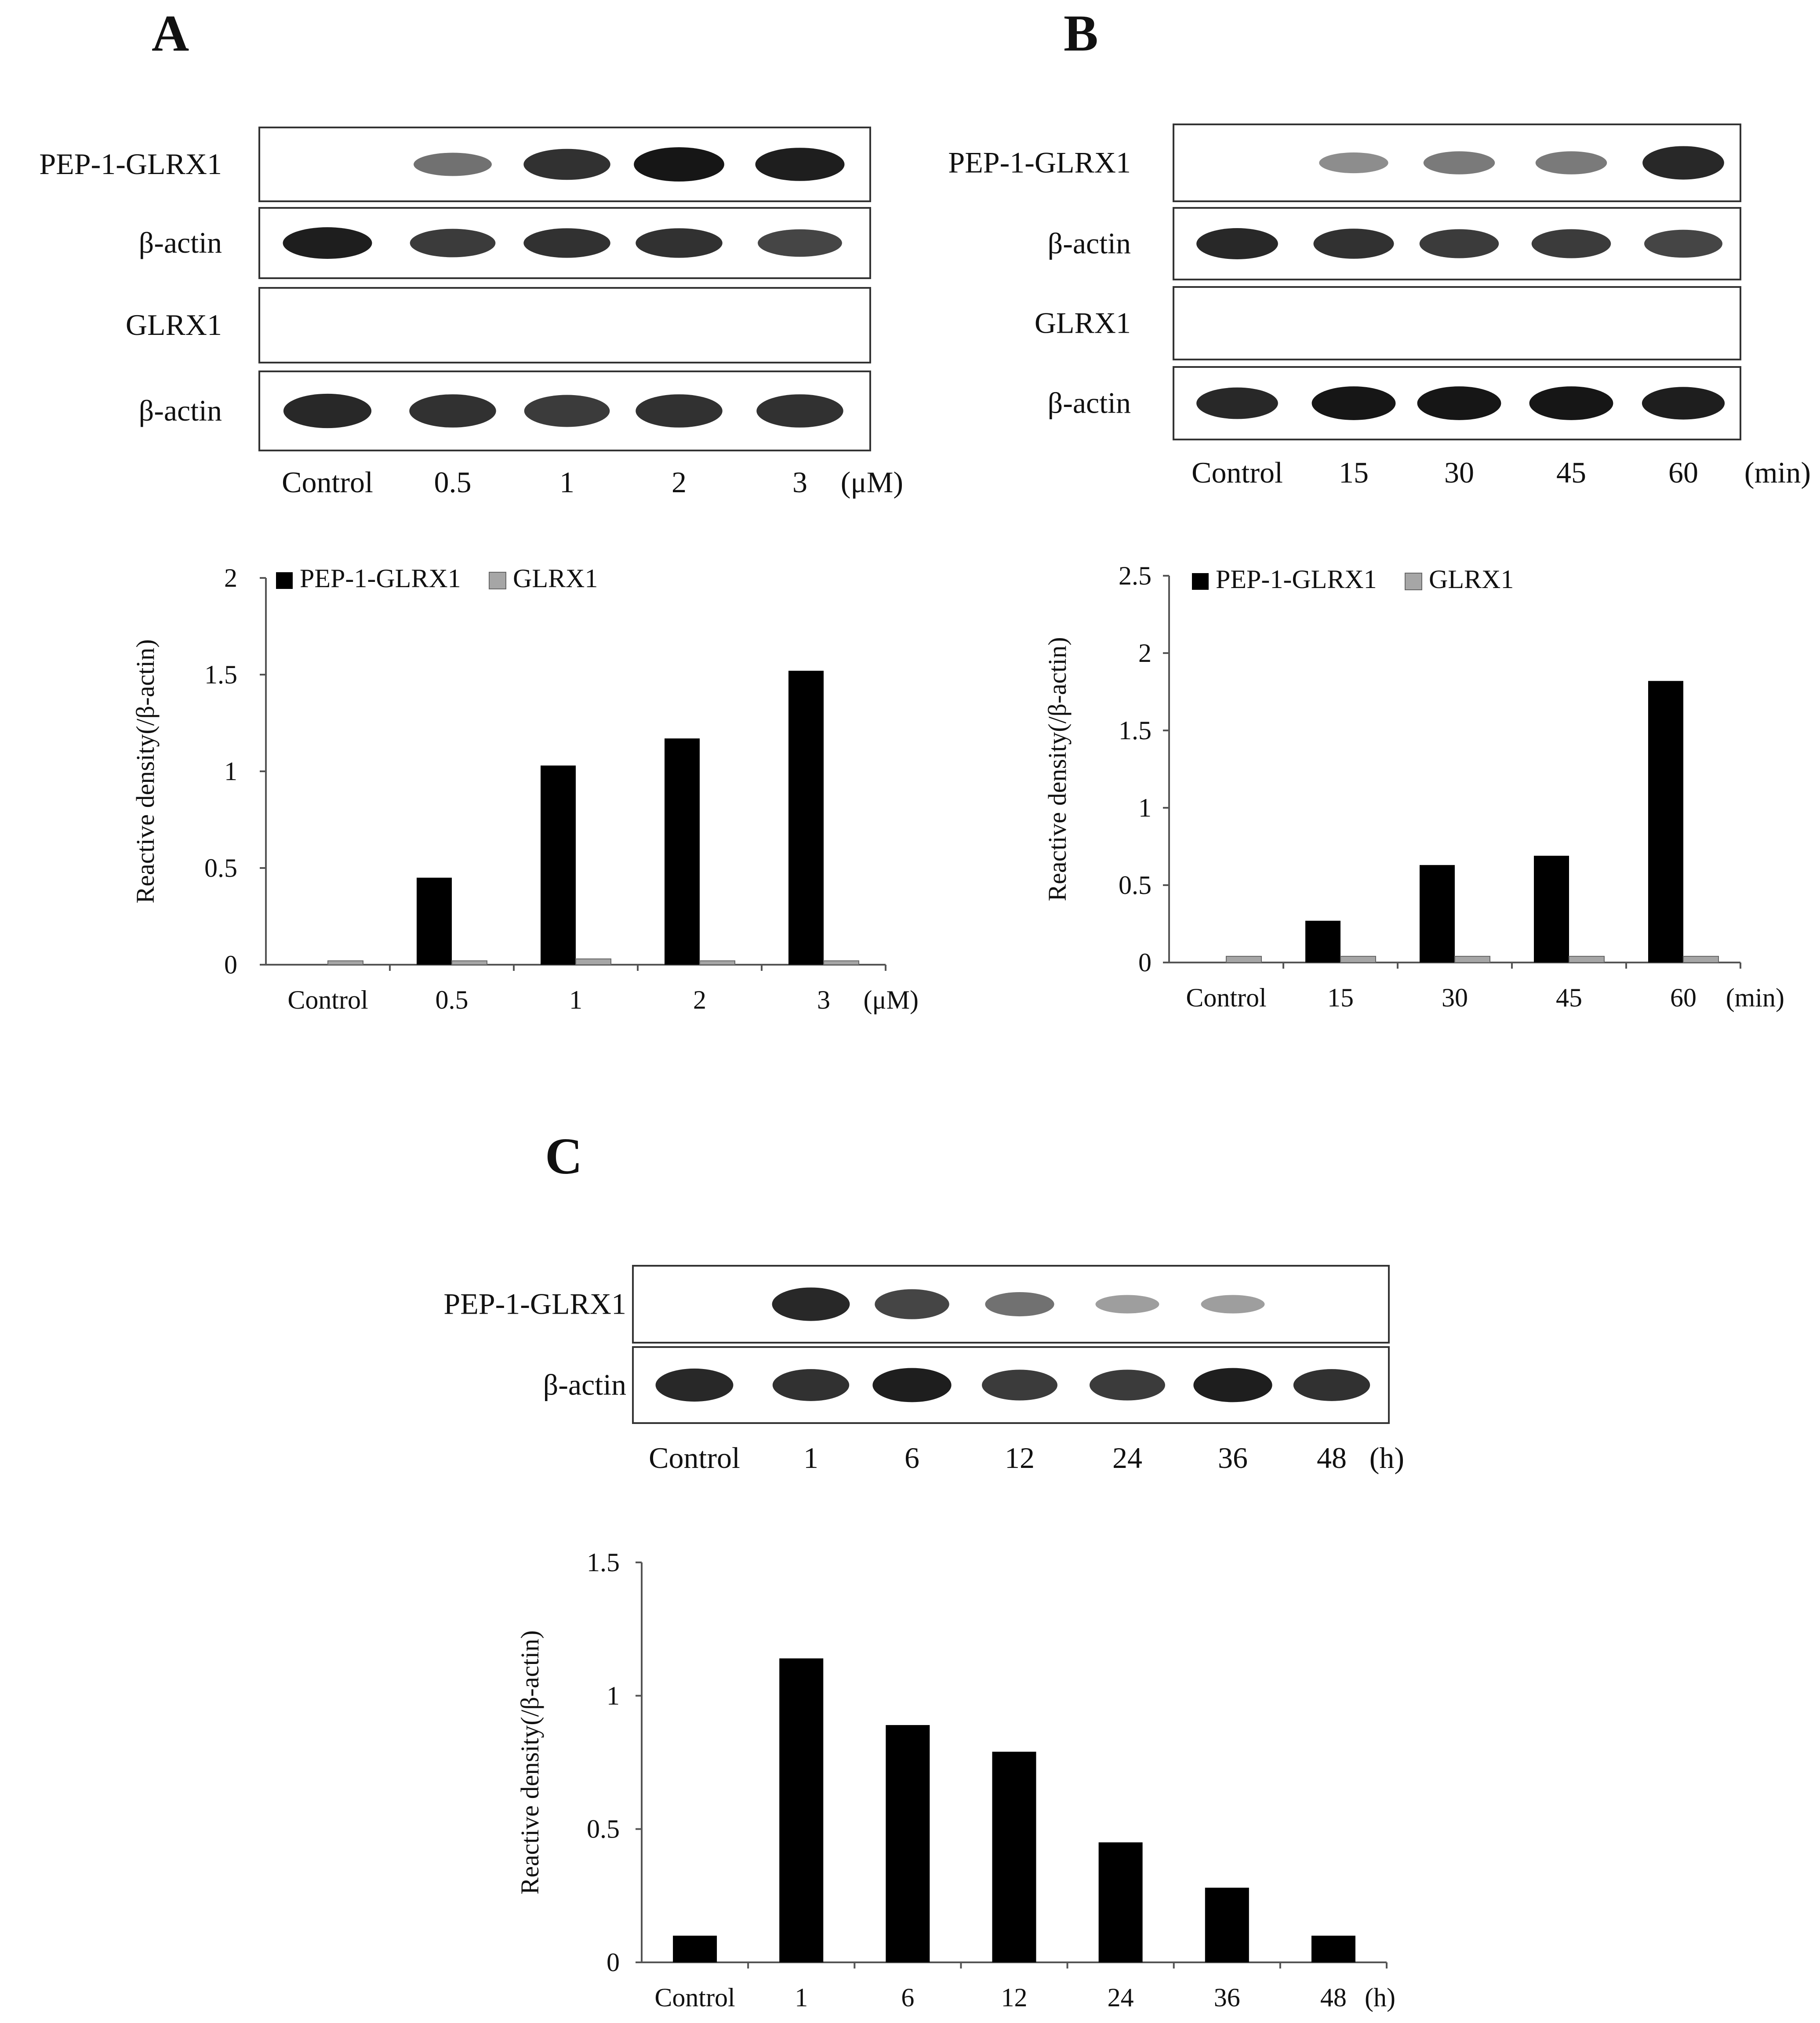  What do you see at coordinates (923, 1370) in the screenshot?
I see `panel-c-western-blot: PEP-1-GLRX1 β-actin Control 1 6 12 24 36 48 (h)` at bounding box center [923, 1370].